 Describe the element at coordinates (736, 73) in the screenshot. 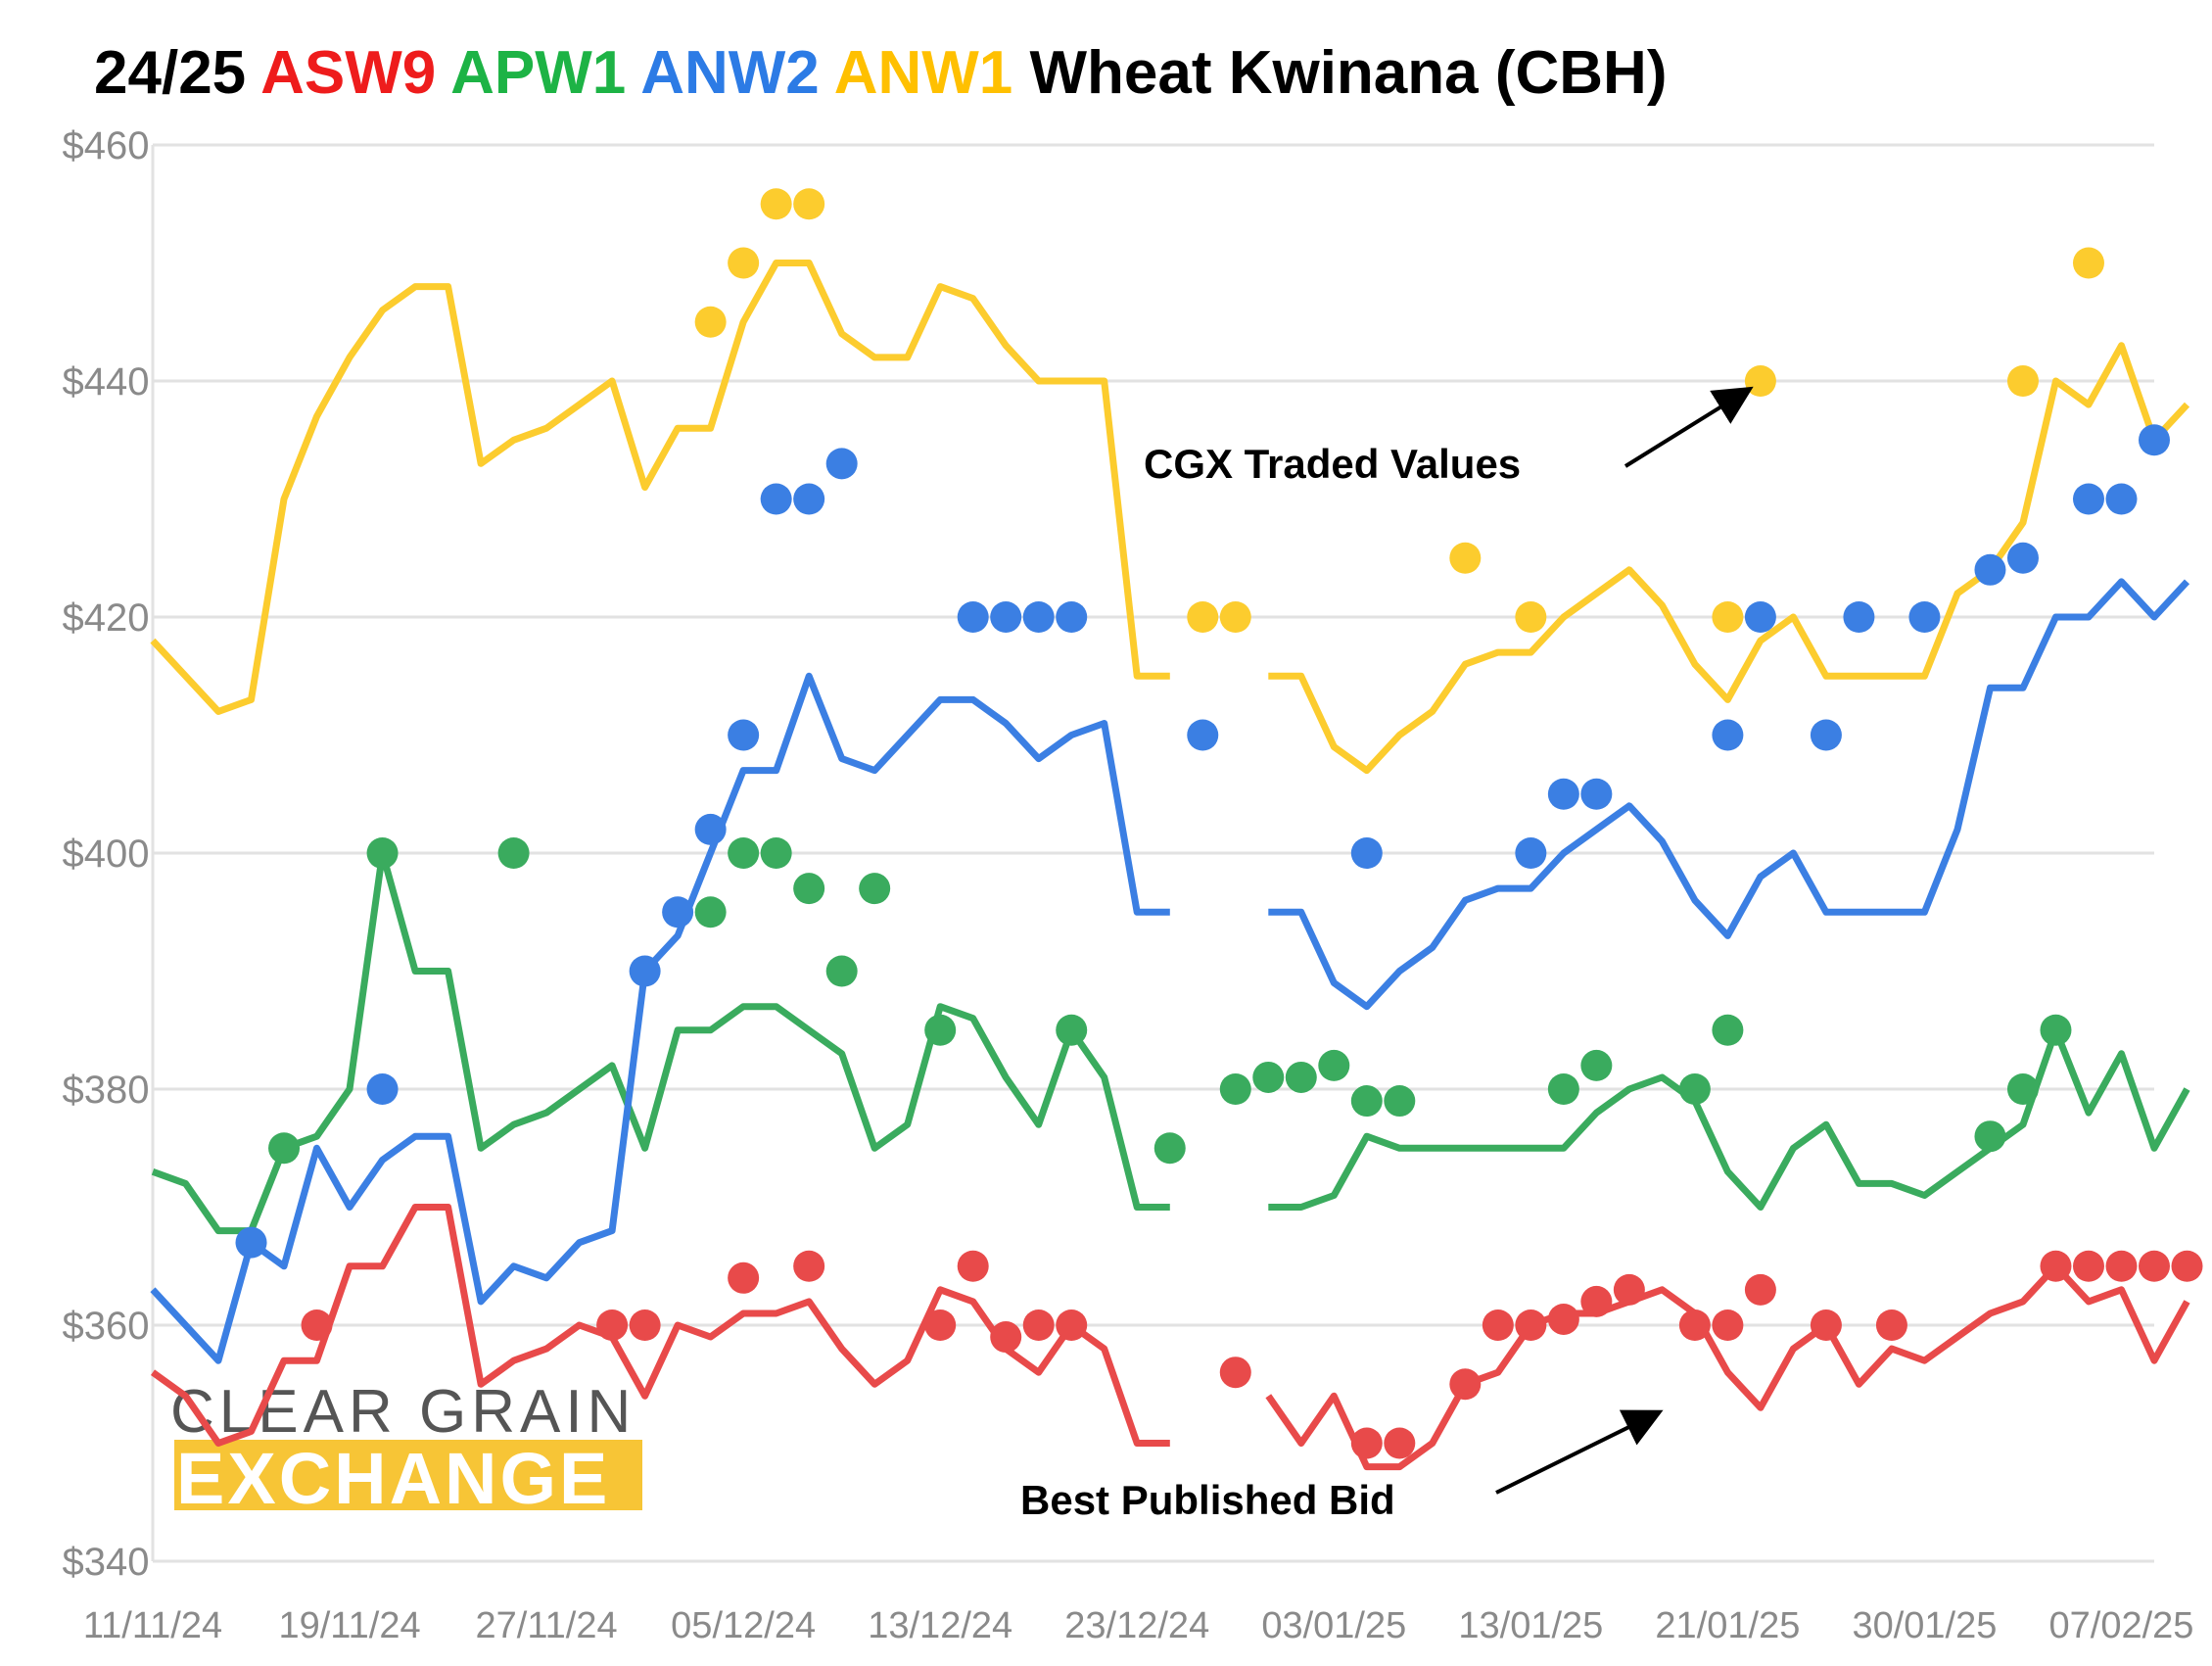

I see `title-part-3: ANW2` at that location.